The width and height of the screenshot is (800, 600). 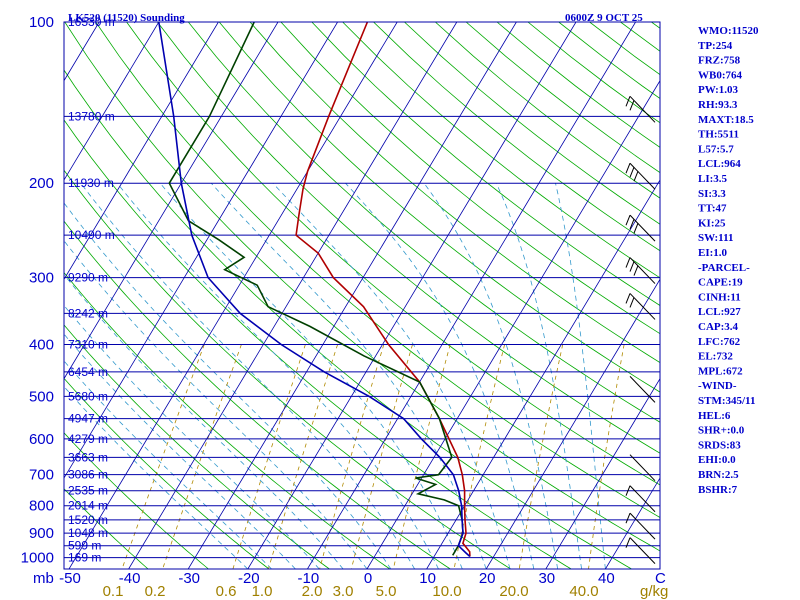 What do you see at coordinates (427, 578) in the screenshot?
I see `temperature-tick-label: 10` at bounding box center [427, 578].